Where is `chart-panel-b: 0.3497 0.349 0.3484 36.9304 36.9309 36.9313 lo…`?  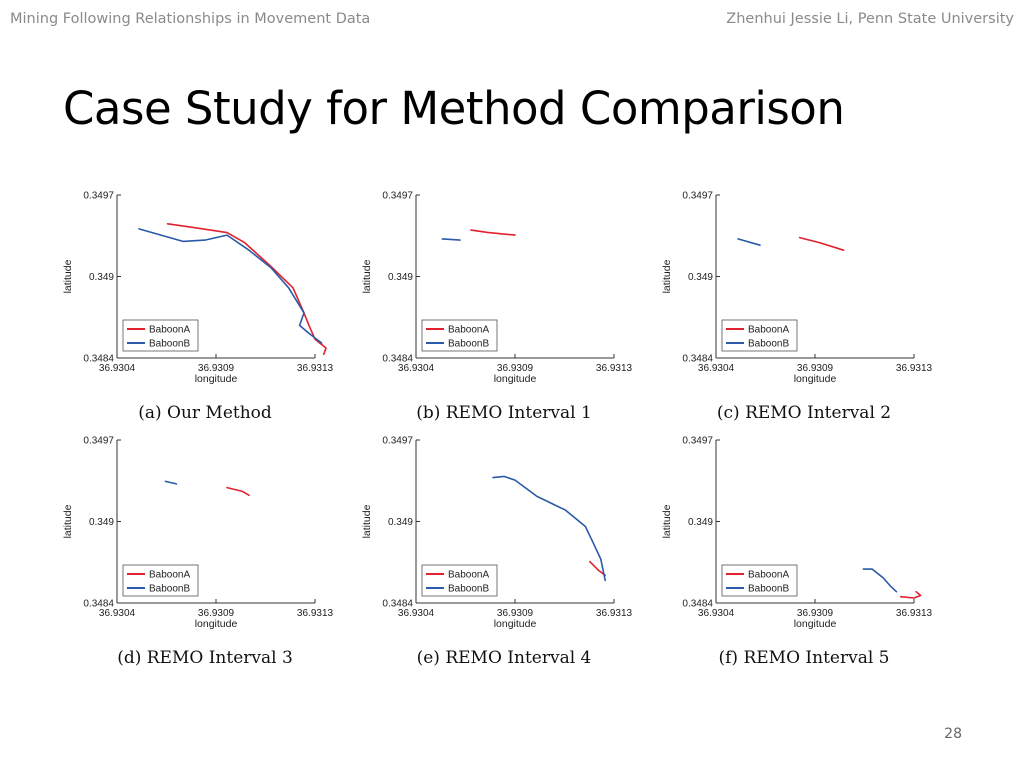 chart-panel-b: 0.3497 0.349 0.3484 36.9304 36.9309 36.9313 lo… is located at coordinates (504, 305).